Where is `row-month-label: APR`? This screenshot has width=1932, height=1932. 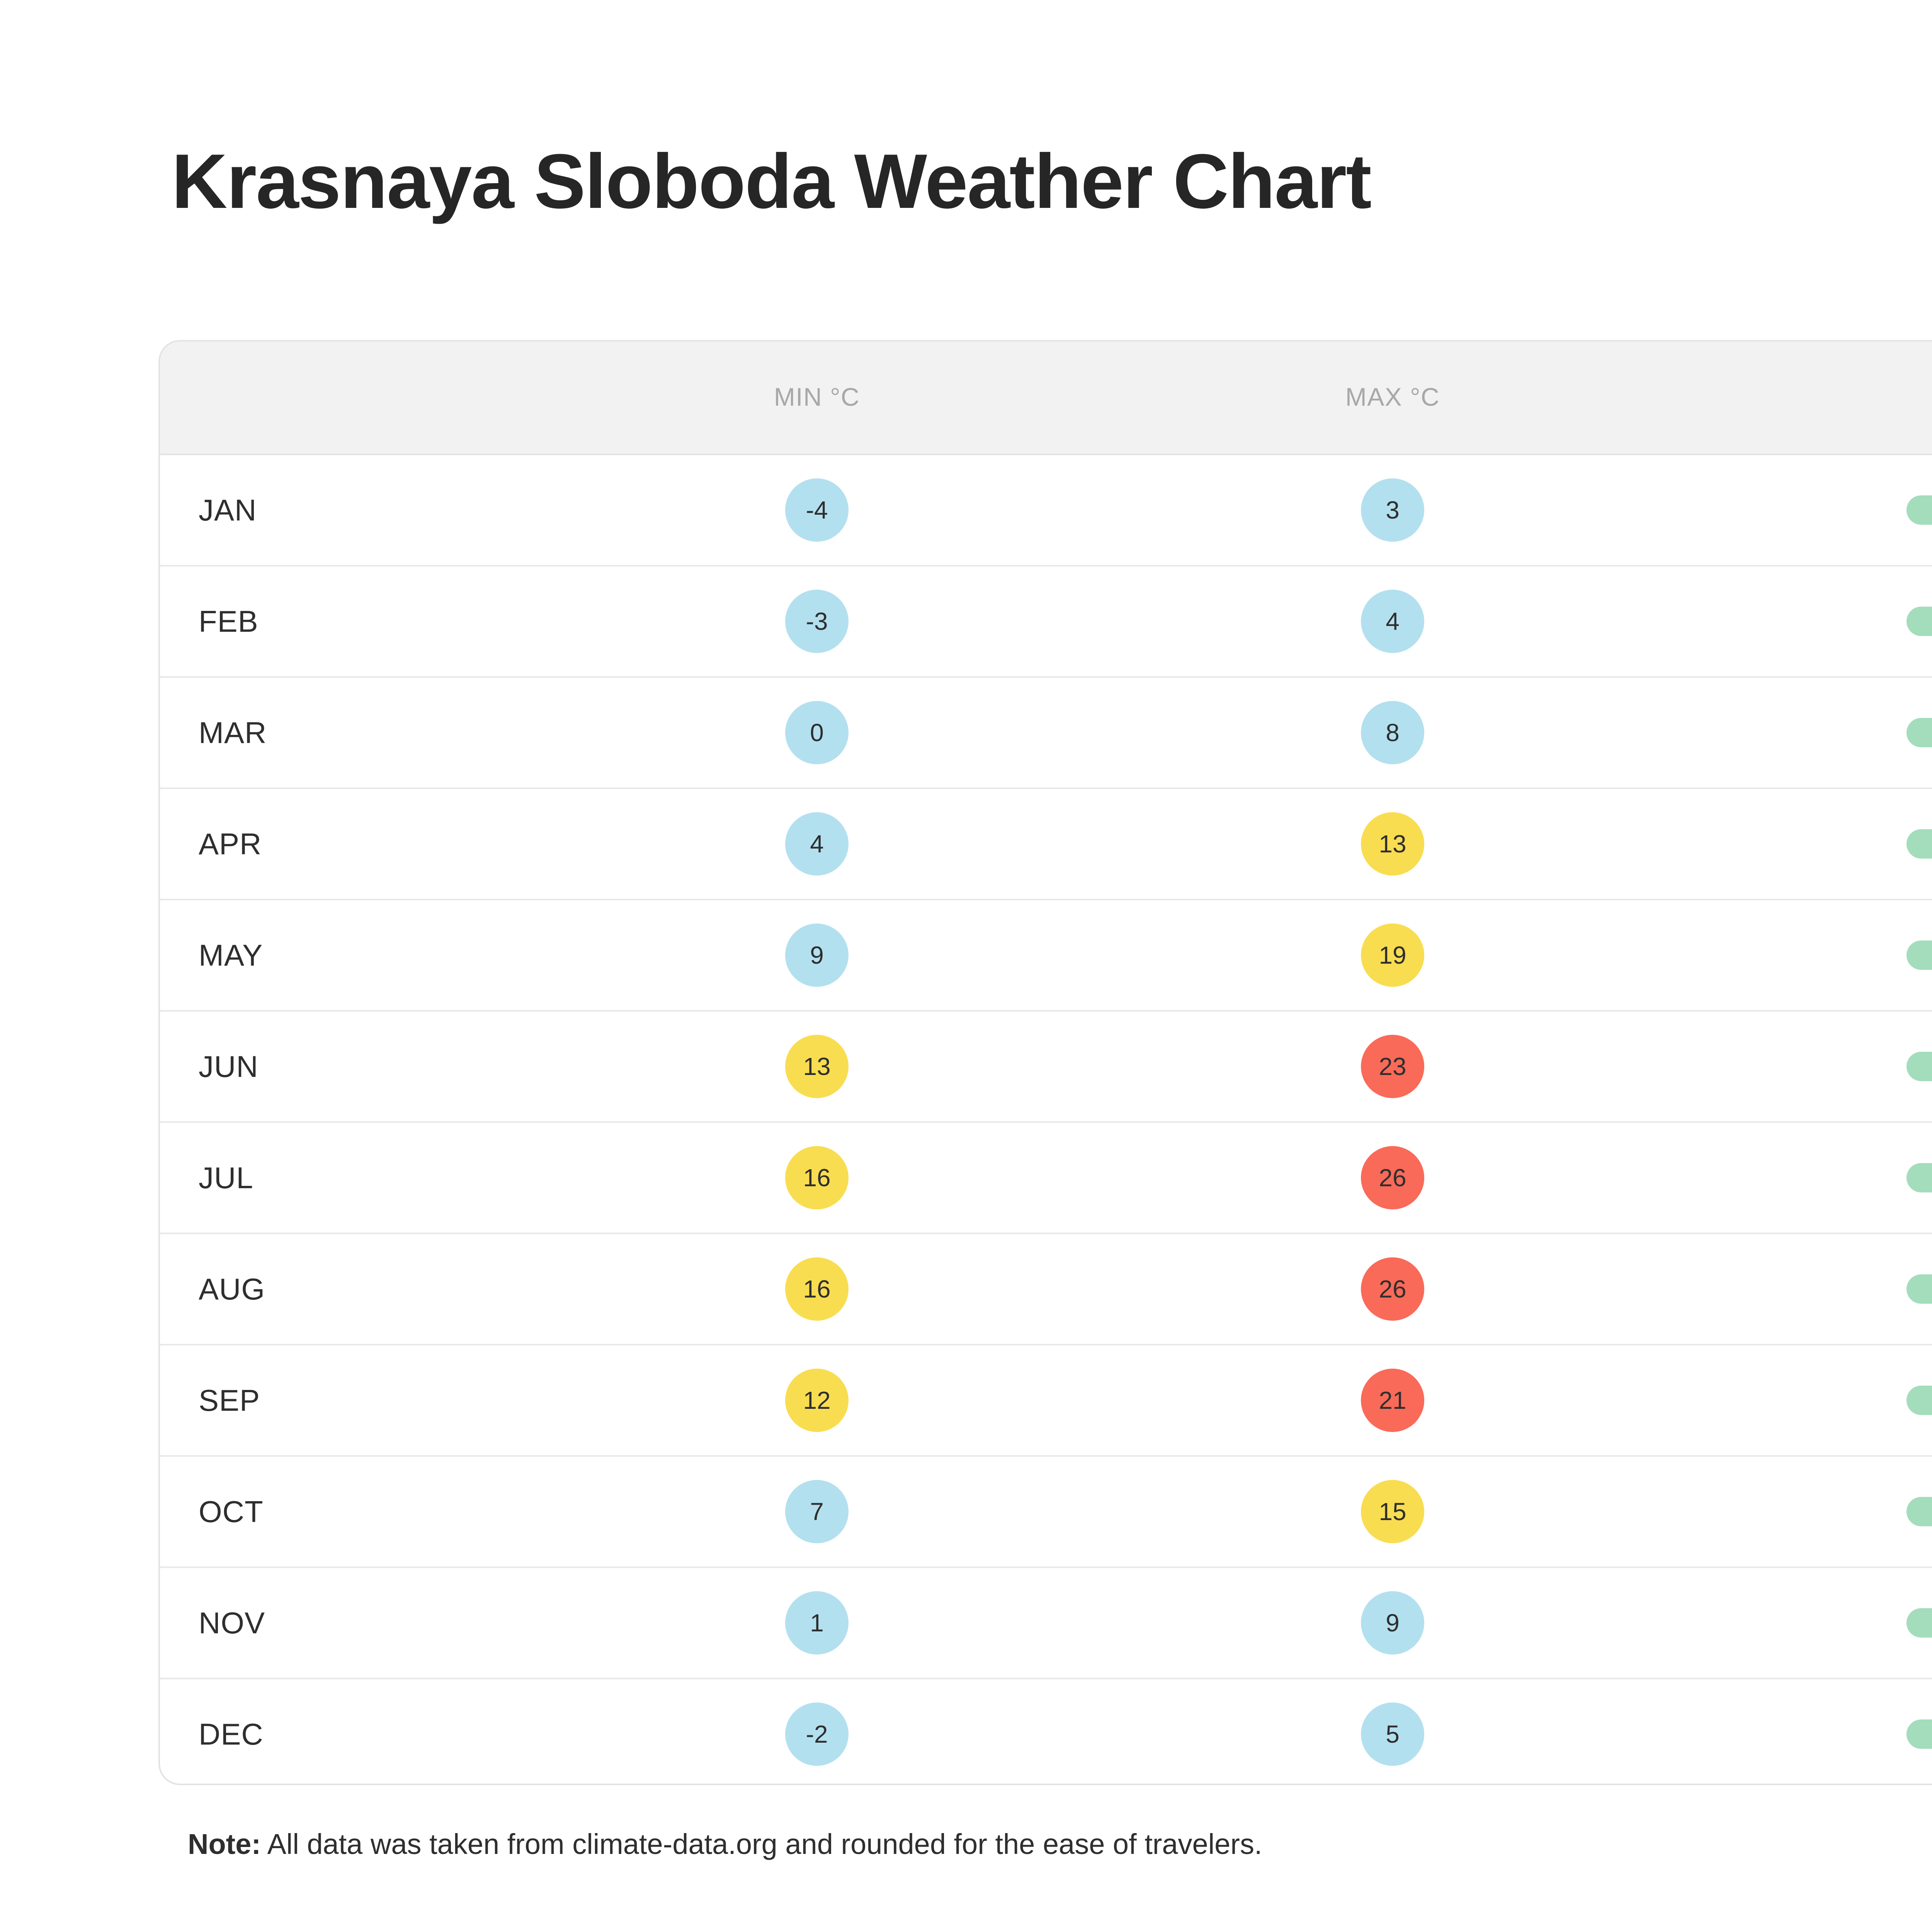
row-month-label: APR is located at coordinates (230, 844).